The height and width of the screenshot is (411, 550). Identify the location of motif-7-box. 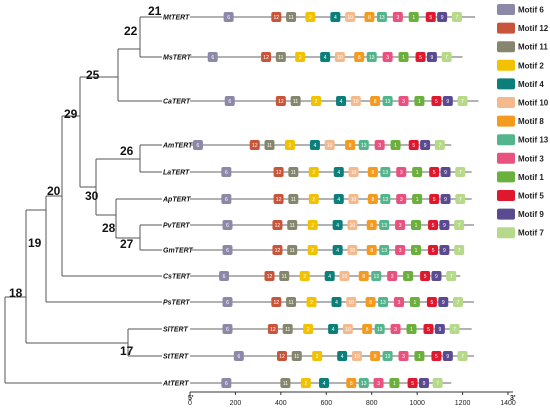
(456, 17).